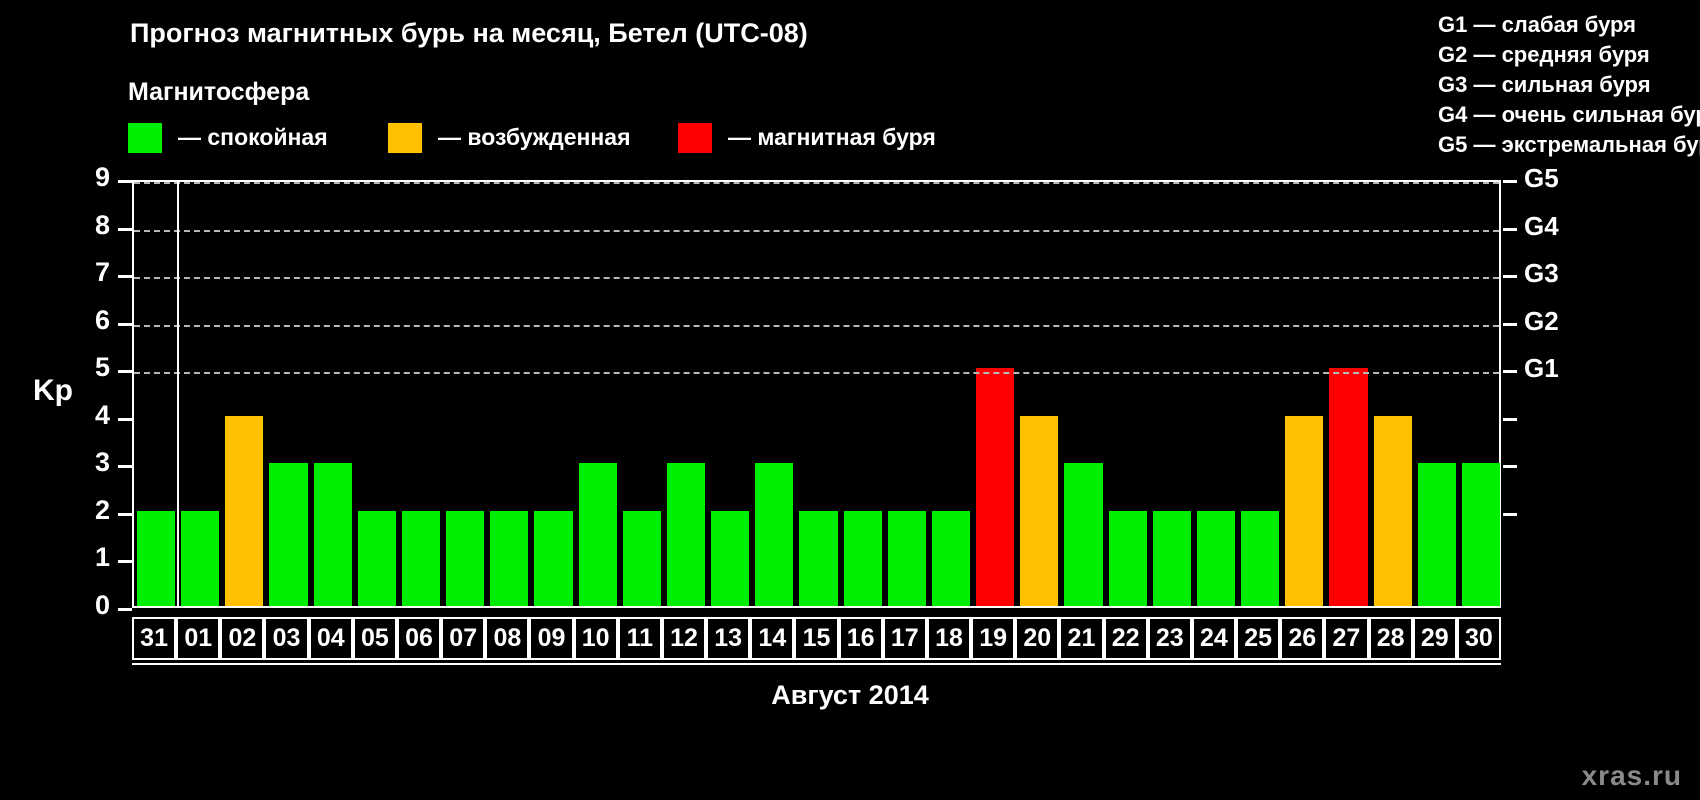 Image resolution: width=1700 pixels, height=800 pixels. I want to click on day-label-19: 19, so click(993, 638).